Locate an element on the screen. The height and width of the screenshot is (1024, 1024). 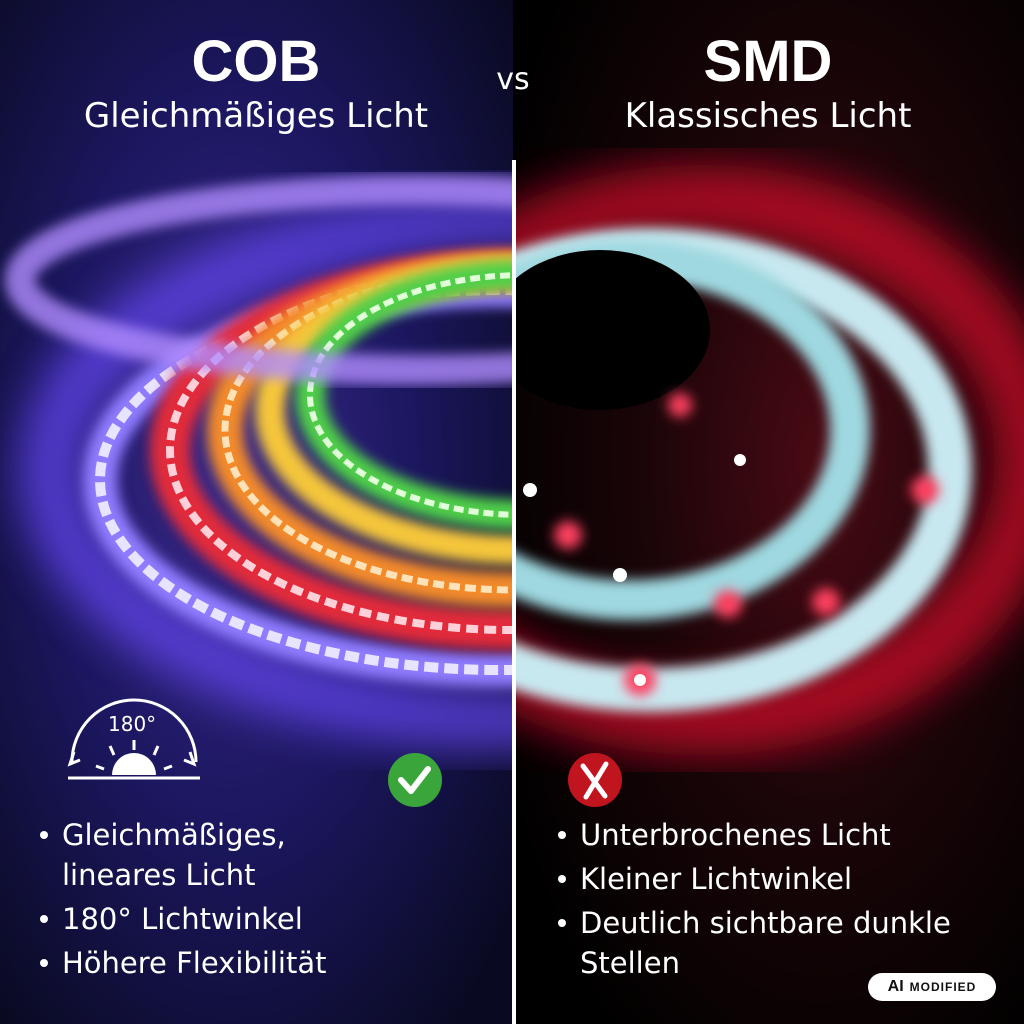
left-subtitle: Gleichmäßiges Licht is located at coordinates (256, 116).